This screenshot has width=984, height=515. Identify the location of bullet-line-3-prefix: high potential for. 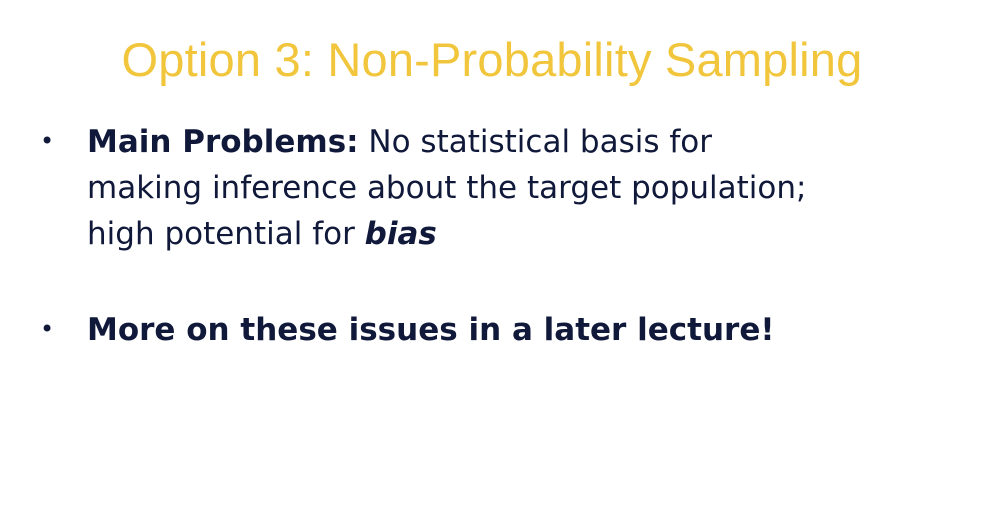
(226, 234).